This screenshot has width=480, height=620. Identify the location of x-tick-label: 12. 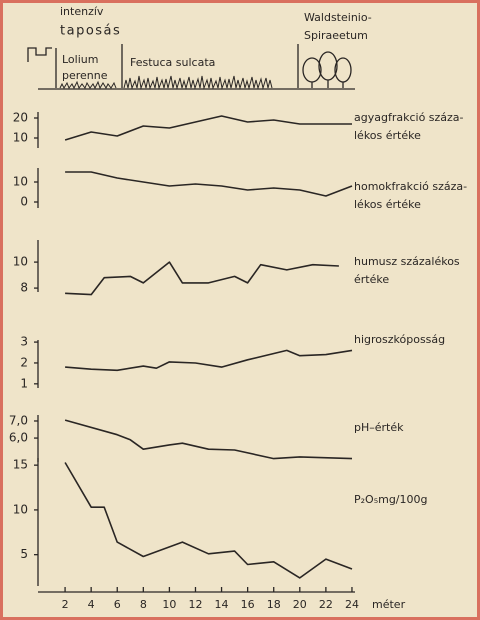
(195, 604).